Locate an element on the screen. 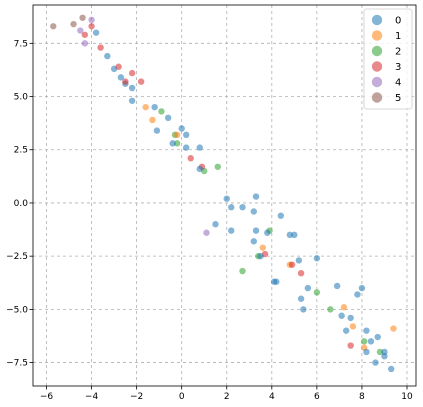 The image size is (423, 407). legend-box is located at coordinates (388, 59).